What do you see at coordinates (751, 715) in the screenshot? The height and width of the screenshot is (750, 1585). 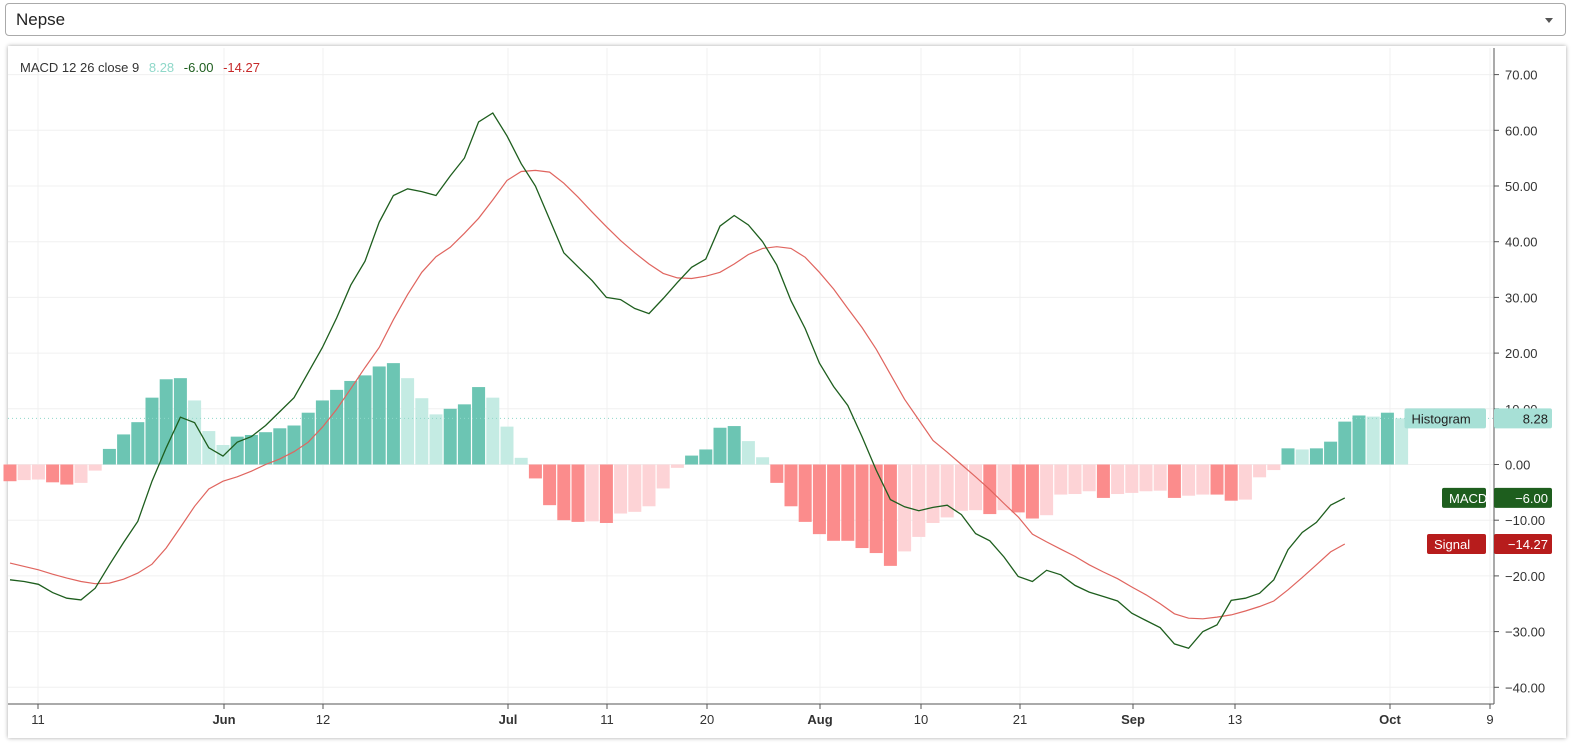 I see `time-axis: 11 Jun 12 Jul 11 20 Aug 10 21 Sep 13 Oct 9` at bounding box center [751, 715].